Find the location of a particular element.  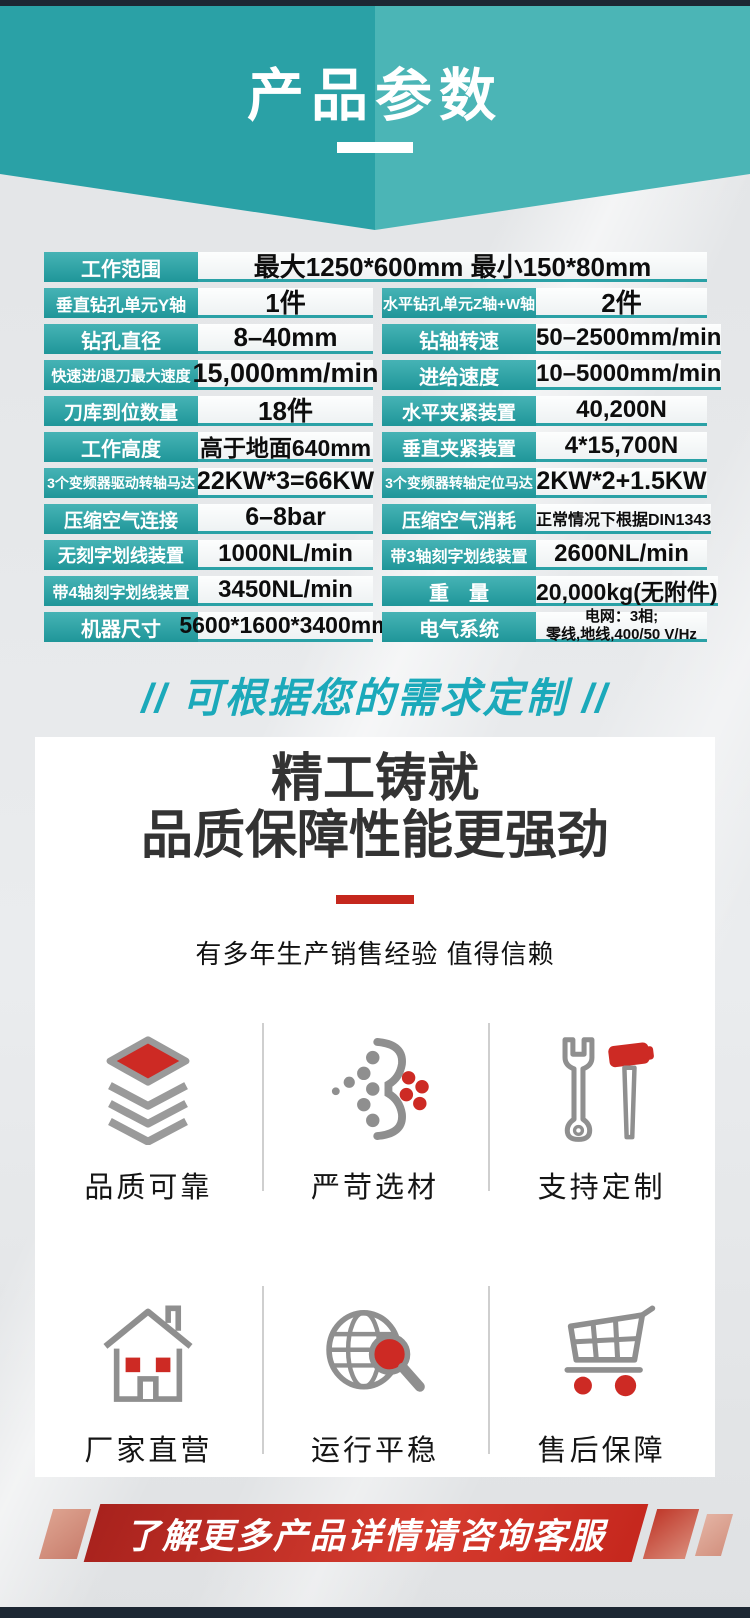

spec-value: 22KW*3=66KW is located at coordinates (285, 482).